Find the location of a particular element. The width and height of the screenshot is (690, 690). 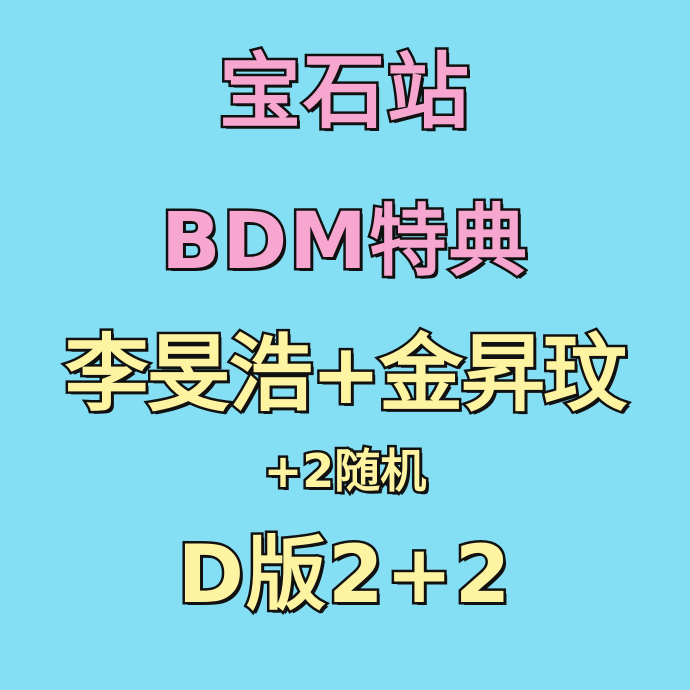

version-line: D版2+2 is located at coordinates (344, 574).